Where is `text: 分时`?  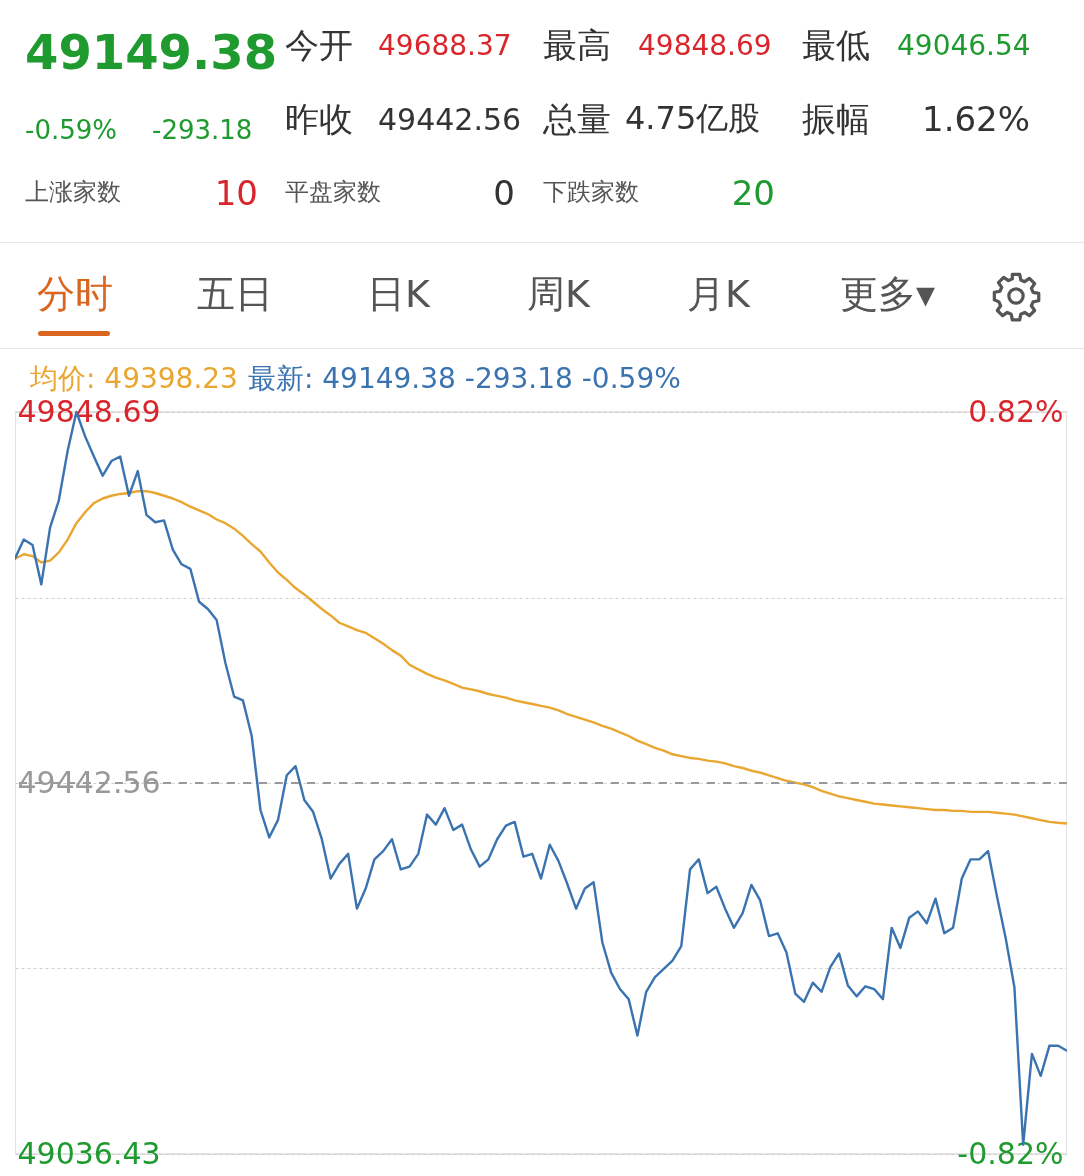
text: 分时 is located at coordinates (75, 294).